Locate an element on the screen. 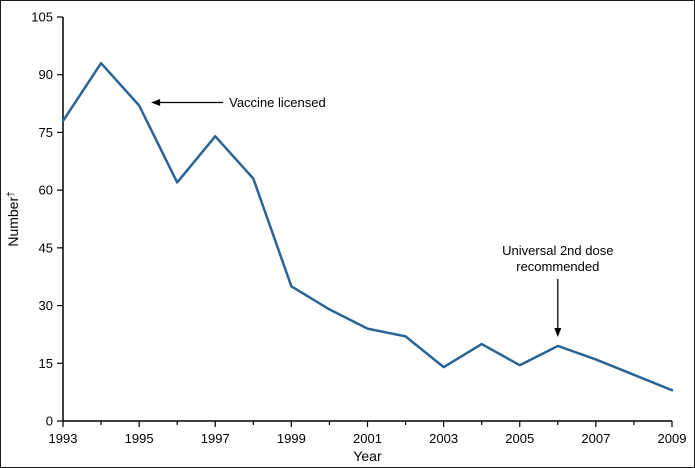 This screenshot has height=468, width=695. y-axis-ticks: 0 15 30 45 60 75 90 105 is located at coordinates (47, 219).